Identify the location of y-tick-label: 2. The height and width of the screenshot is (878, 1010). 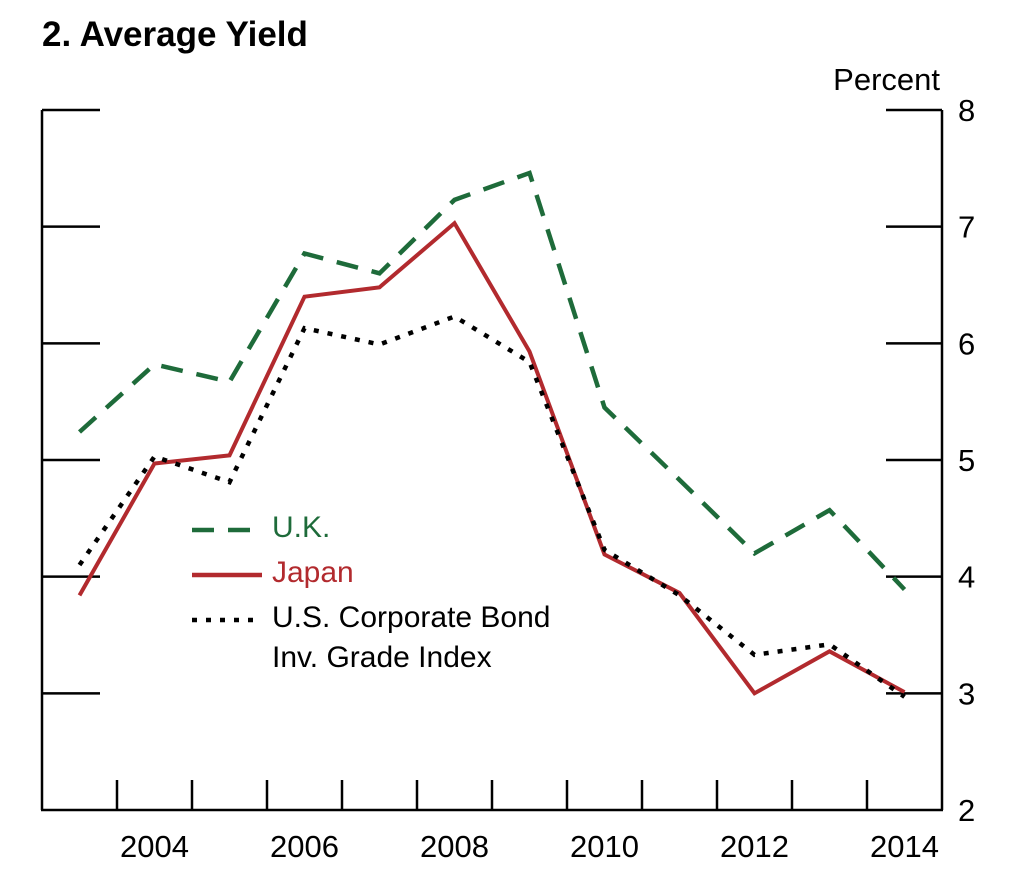
(966, 810).